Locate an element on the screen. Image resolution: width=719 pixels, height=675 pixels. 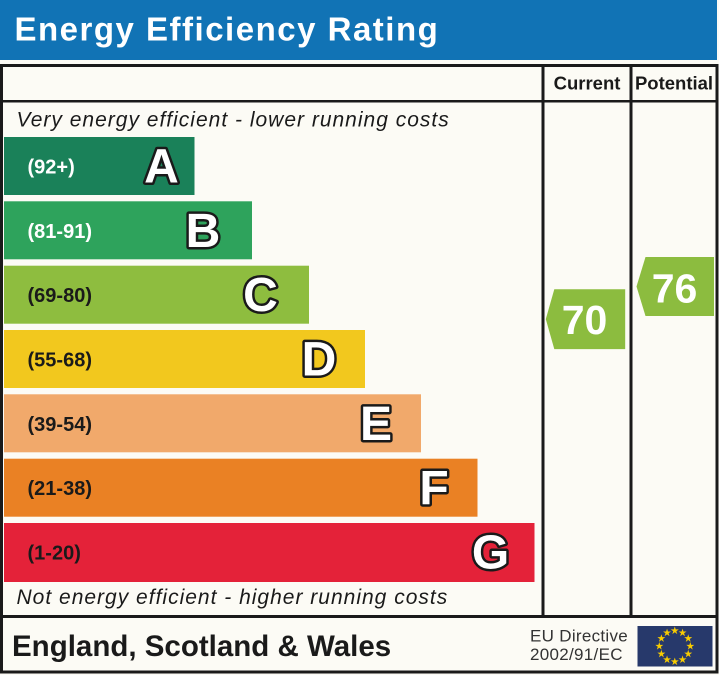
svg-text: G is located at coordinates (490, 553).